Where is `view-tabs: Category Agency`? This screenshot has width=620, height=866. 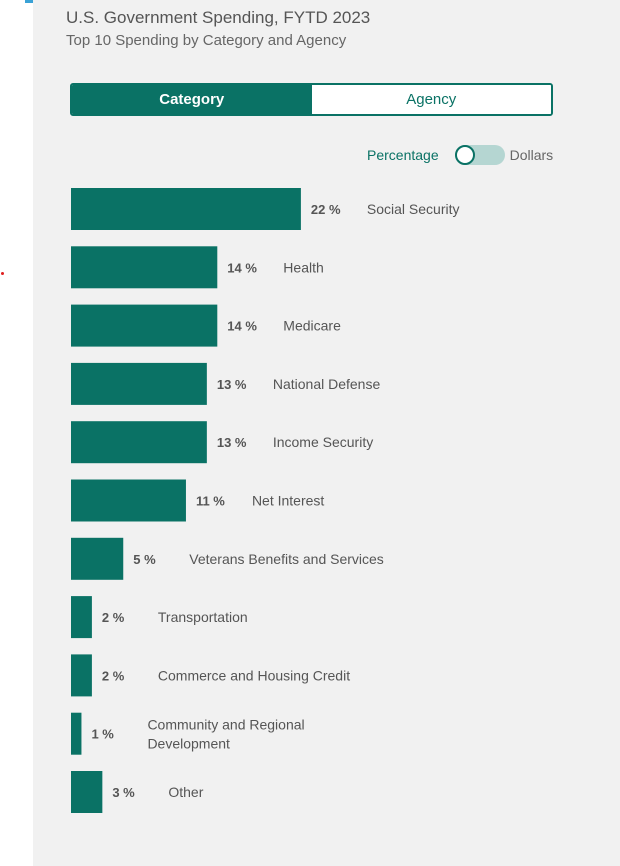 view-tabs: Category Agency is located at coordinates (311, 99).